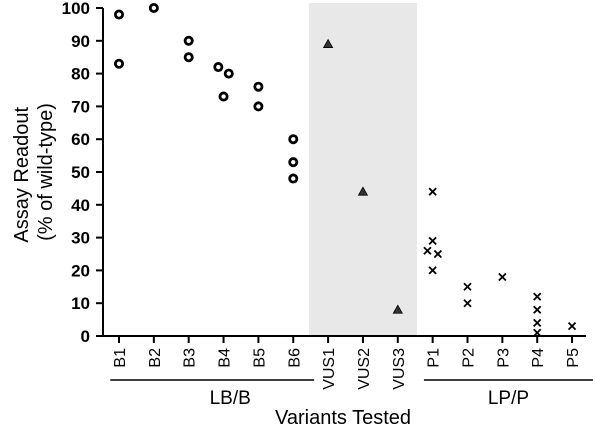  I want to click on y-axis-title: Assay Readout (% of wild-type), so click(34, 171).